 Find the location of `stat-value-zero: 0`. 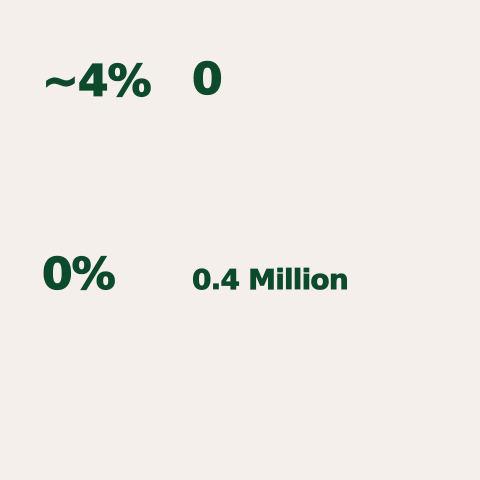

stat-value-zero: 0 is located at coordinates (207, 79).